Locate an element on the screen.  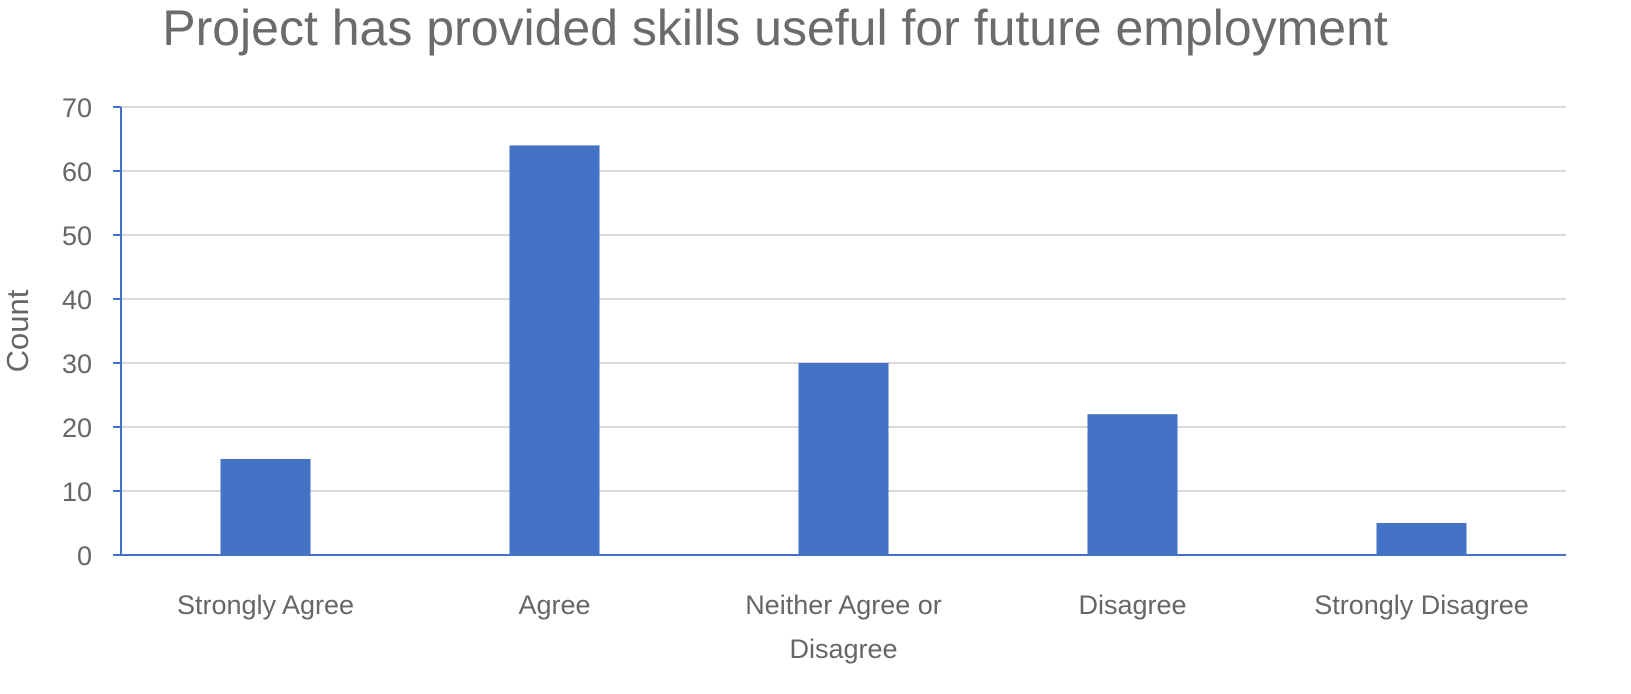
y-tick-labels: 0 10 20 30 40 50 60 70 is located at coordinates (77, 332).